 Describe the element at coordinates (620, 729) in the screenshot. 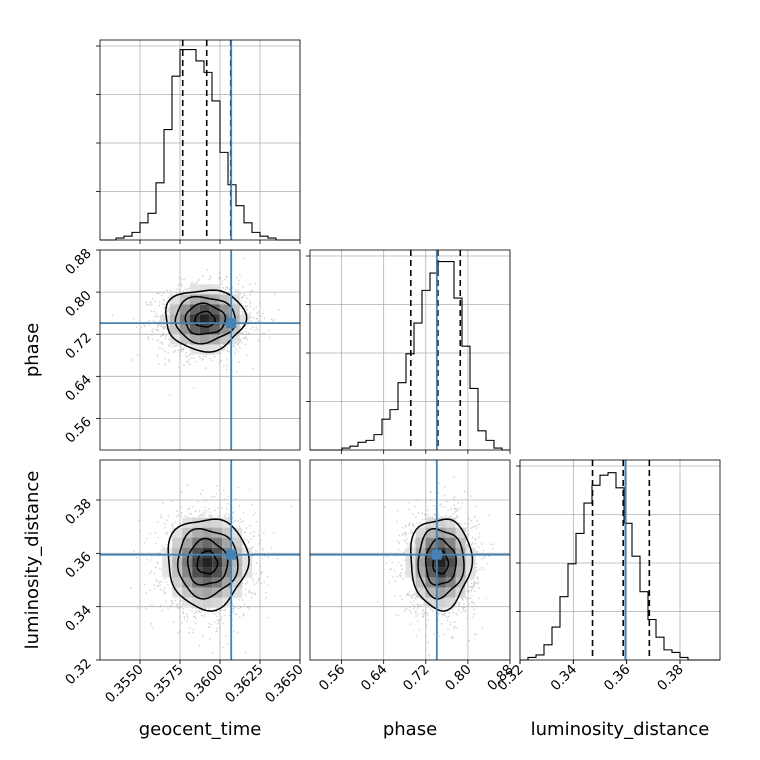

I see `x-axis-label-luminosity_distance: luminosity_distance` at that location.